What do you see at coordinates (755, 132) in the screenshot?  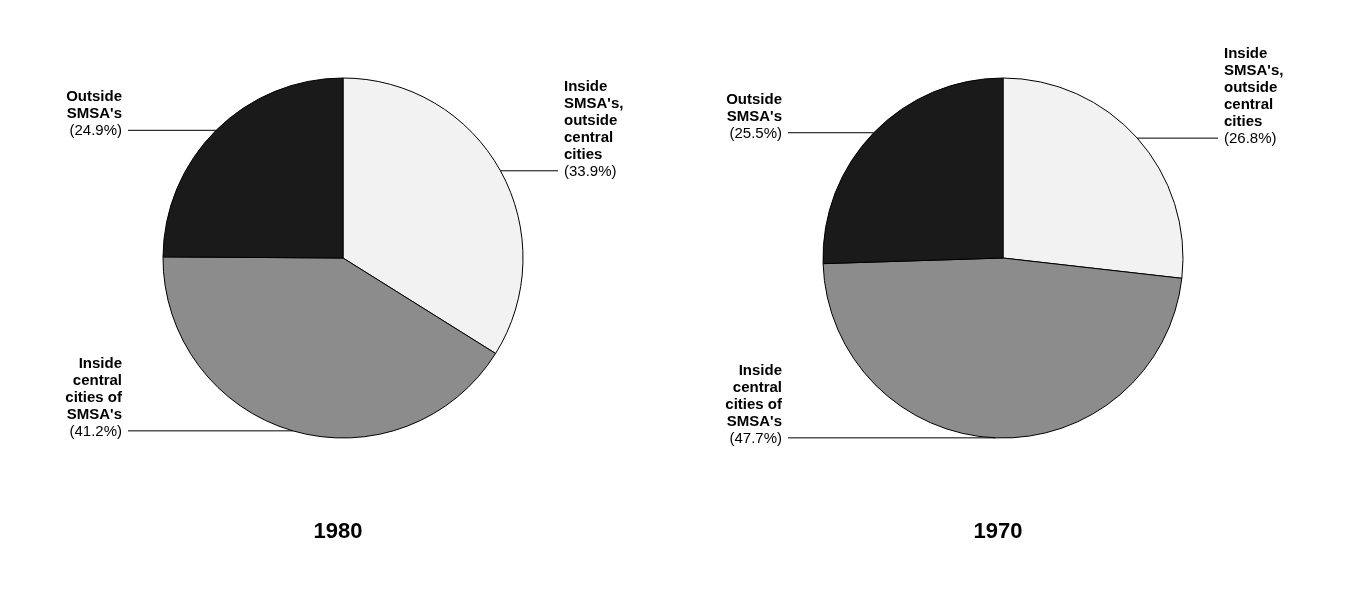 I see `data-label: (25.5%)` at bounding box center [755, 132].